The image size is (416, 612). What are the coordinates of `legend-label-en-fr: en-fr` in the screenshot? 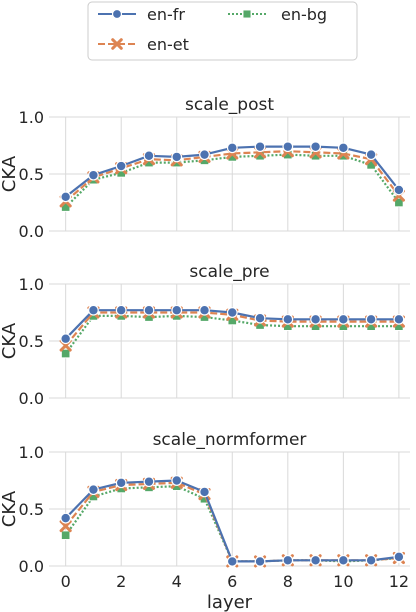 It's located at (166, 14).